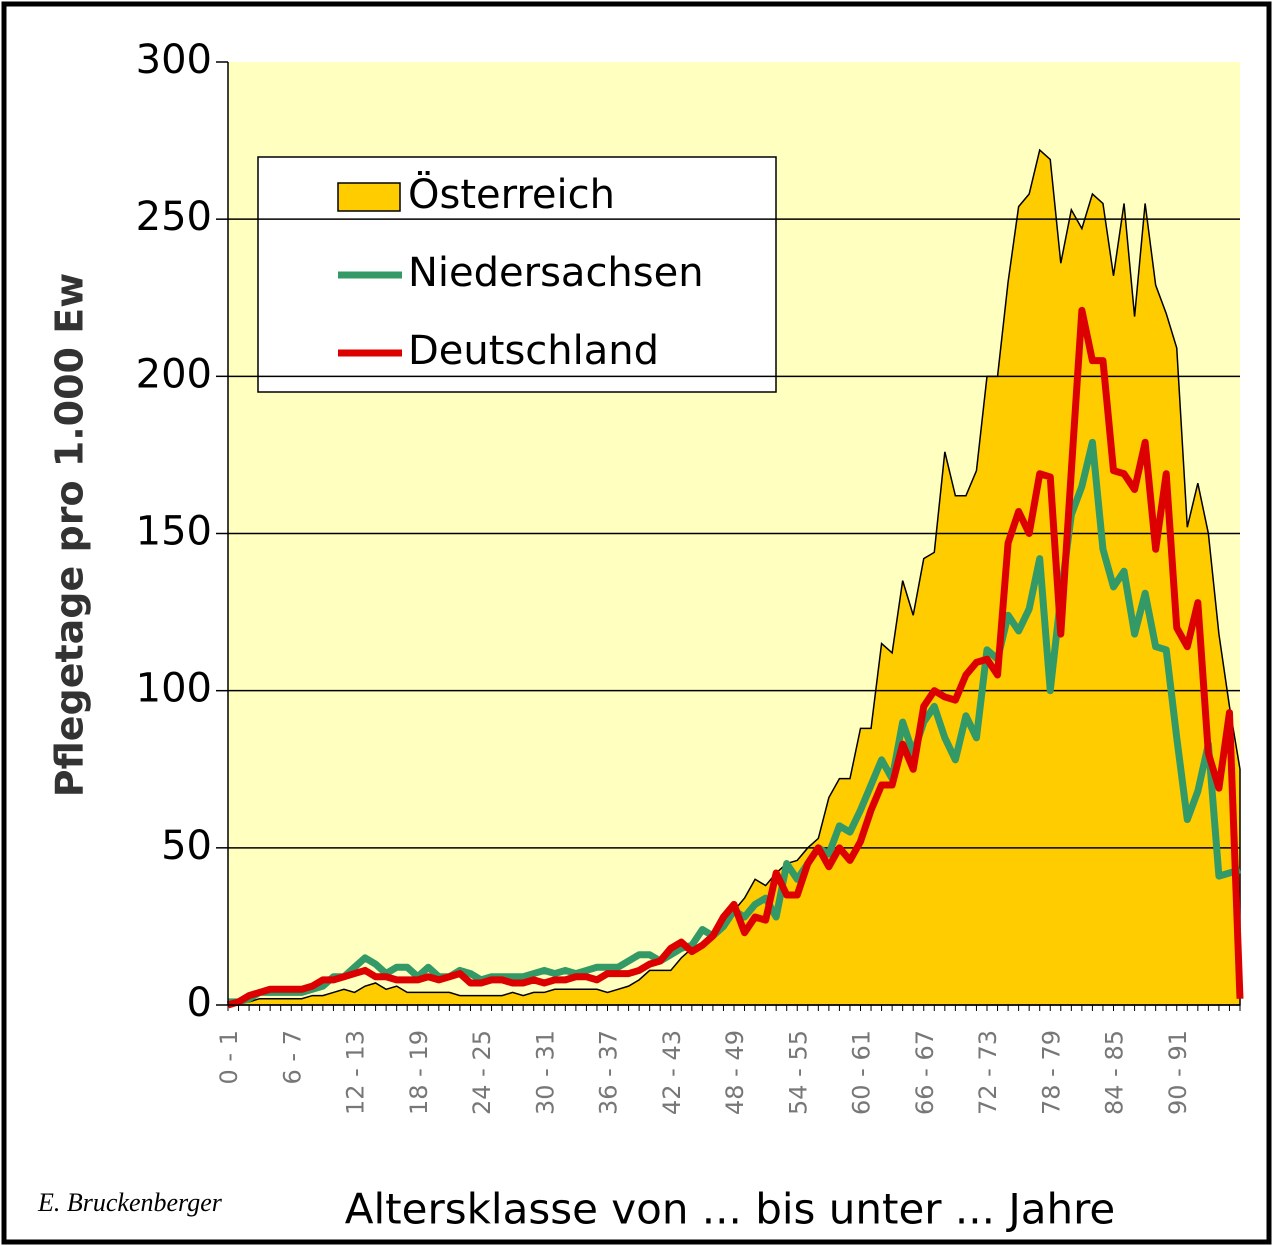  Describe the element at coordinates (545, 1072) in the screenshot. I see `x-tick-label: 30 - 31` at that location.